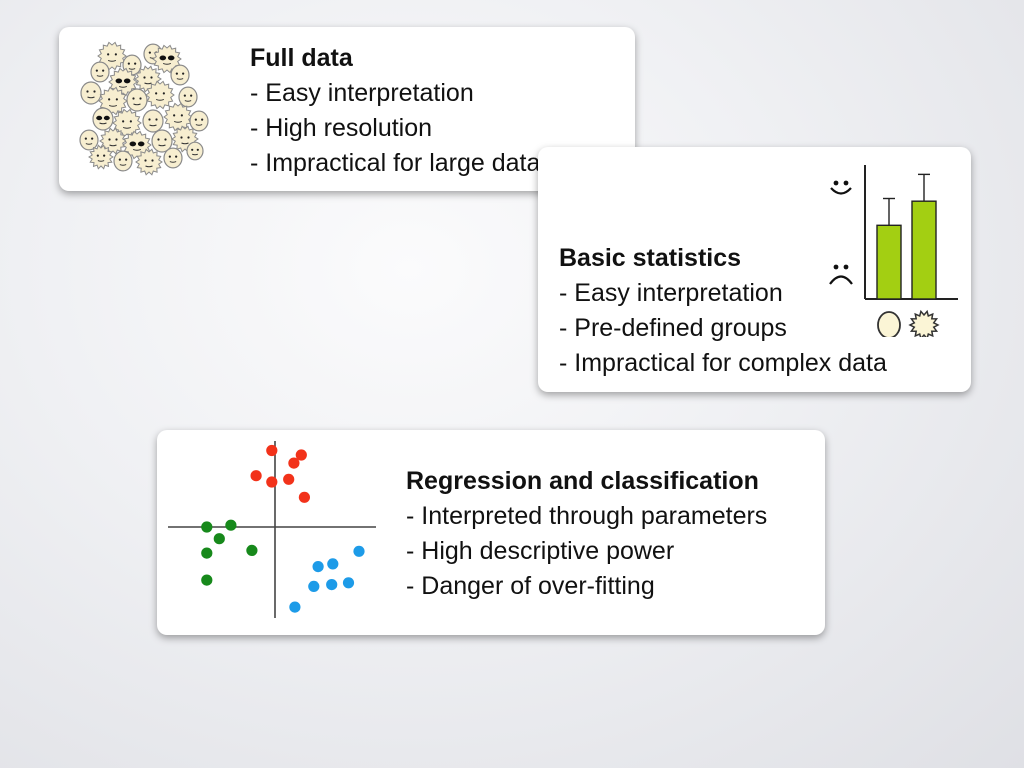  I want to click on scatter-plot, so click(272, 529).